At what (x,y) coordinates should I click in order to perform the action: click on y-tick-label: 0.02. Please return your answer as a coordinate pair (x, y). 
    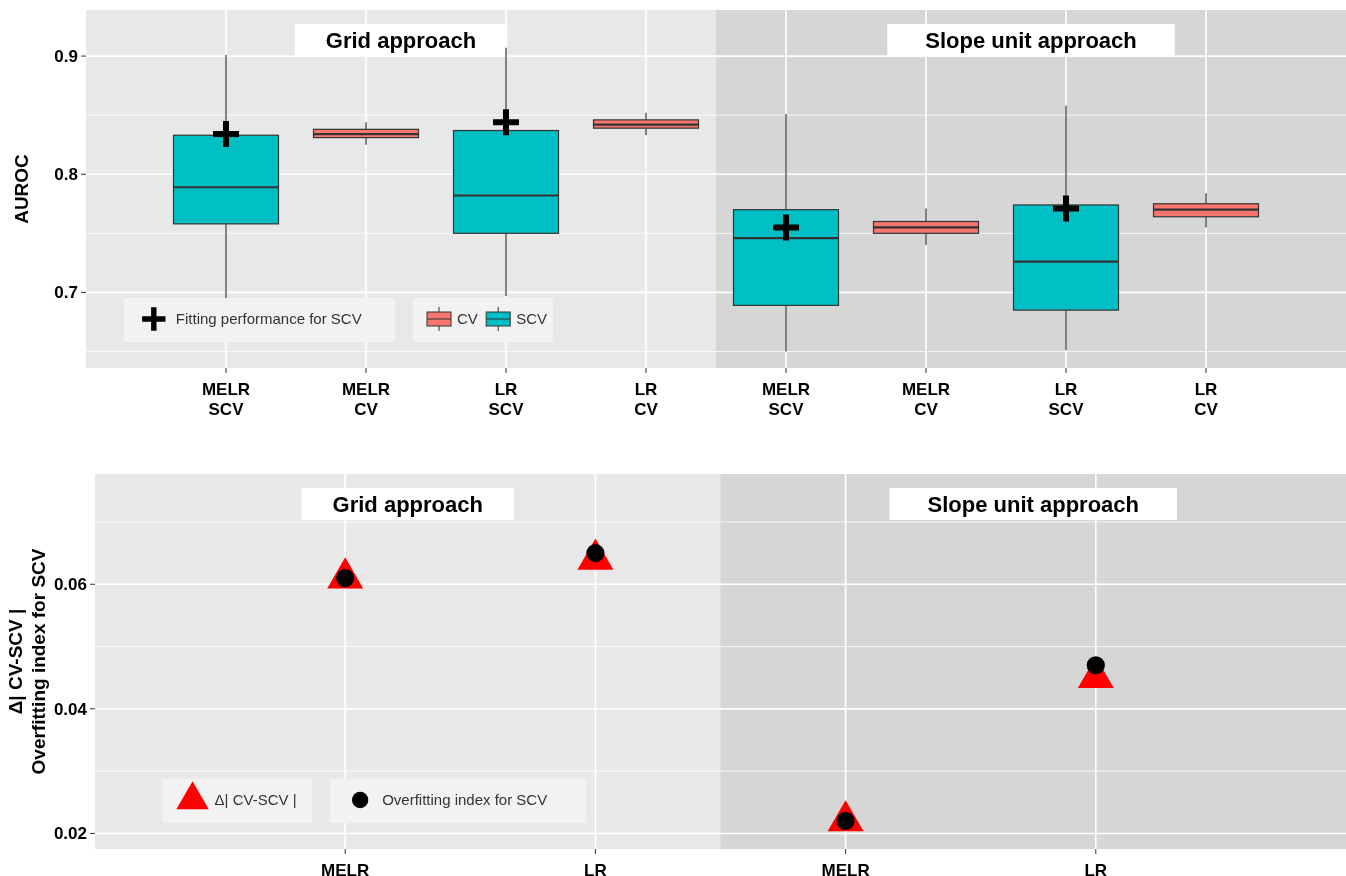
    Looking at the image, I should click on (70, 834).